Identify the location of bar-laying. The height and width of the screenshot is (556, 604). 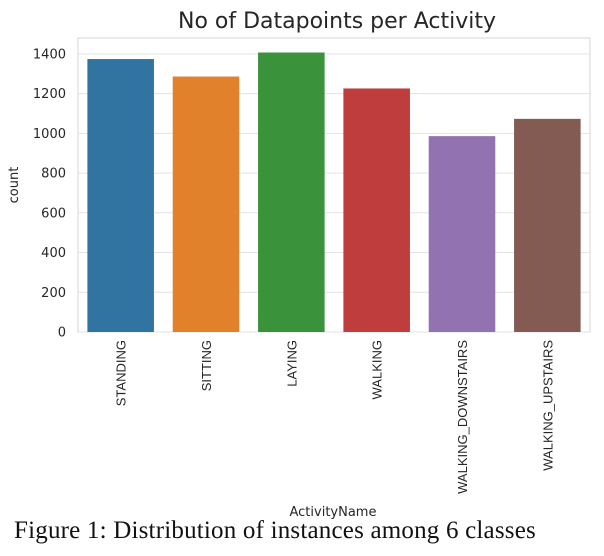
(291, 192).